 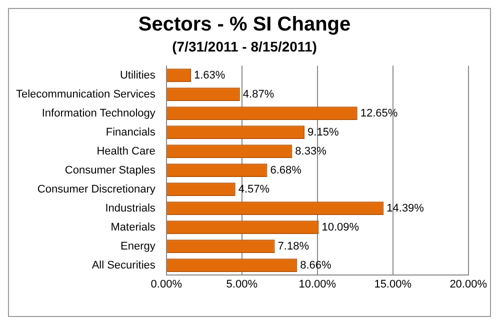 I want to click on y-tick-label: Consumer Discretionary, so click(x=96, y=189).